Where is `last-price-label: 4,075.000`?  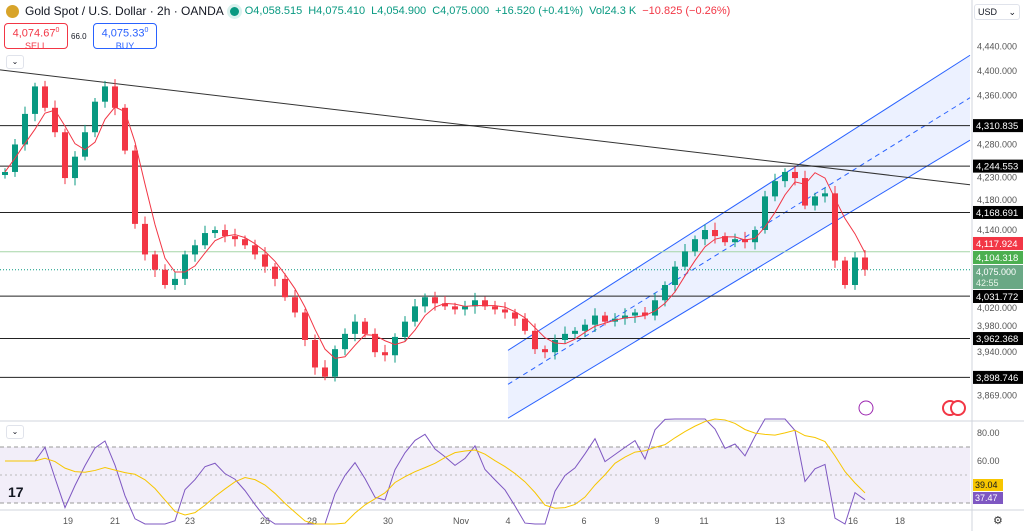
last-price-label: 4,075.000 is located at coordinates (996, 272).